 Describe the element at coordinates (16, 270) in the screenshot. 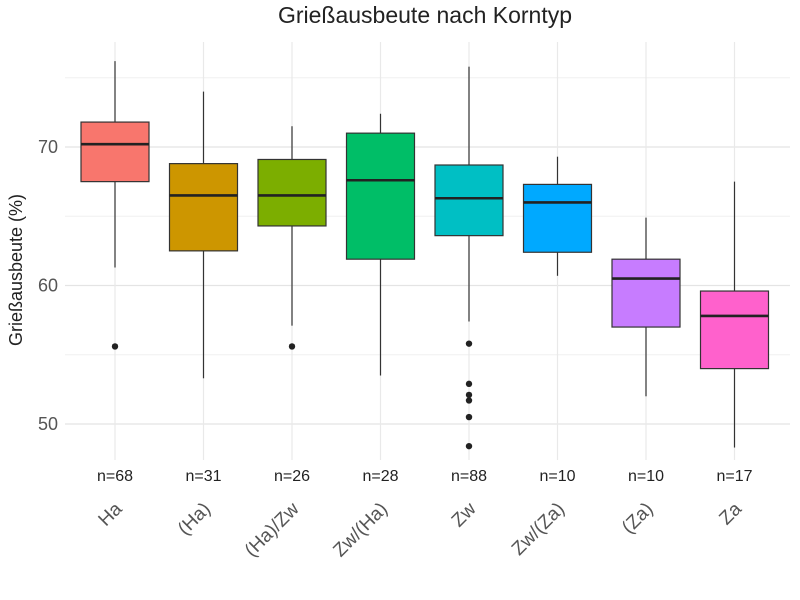

I see `y-axis-label: Grießausbeute (%)` at that location.